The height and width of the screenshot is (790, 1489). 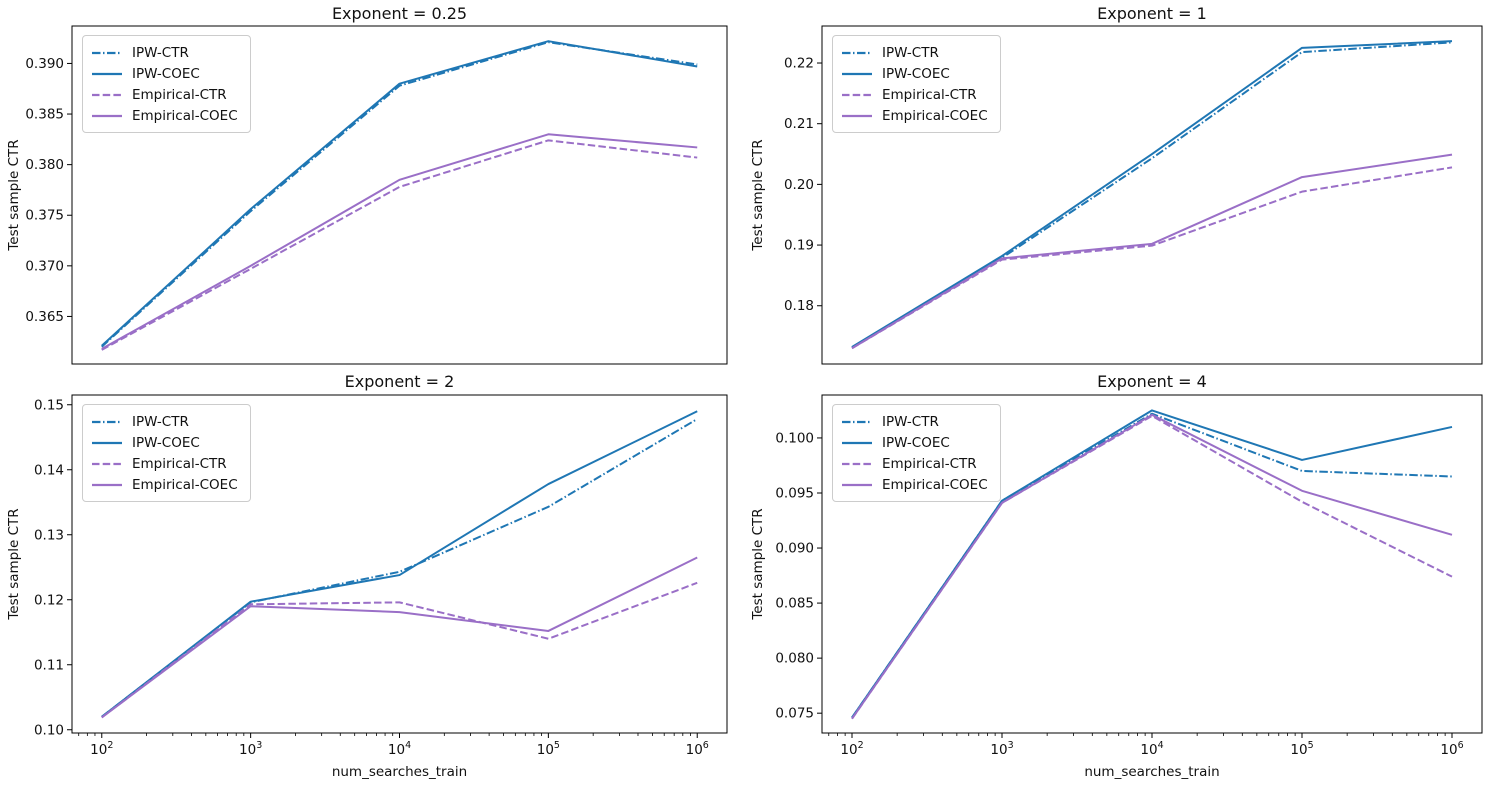 What do you see at coordinates (794, 438) in the screenshot?
I see `y-tick-label: 0.100` at bounding box center [794, 438].